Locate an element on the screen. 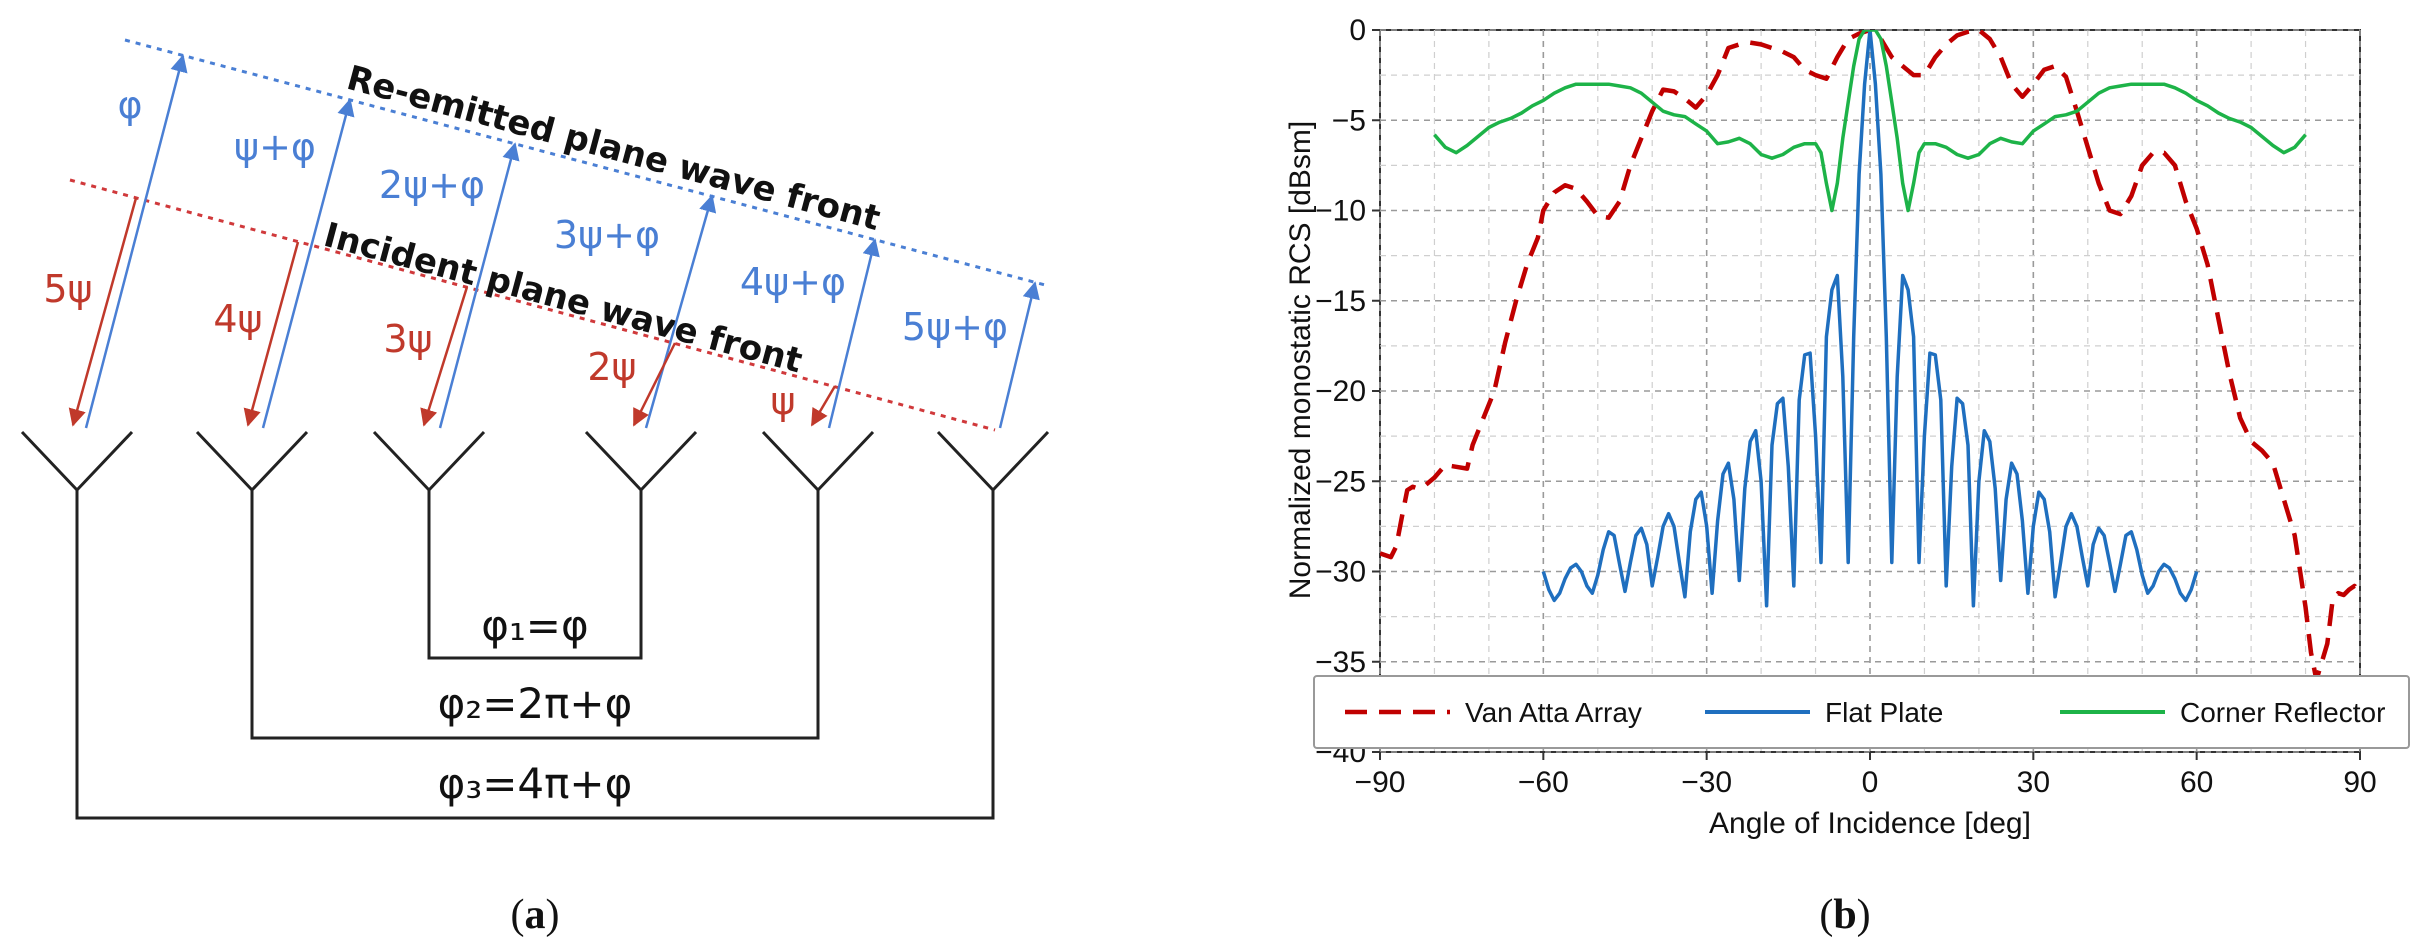 The image size is (2426, 952). y-tick-label: −10 is located at coordinates (1340, 211).